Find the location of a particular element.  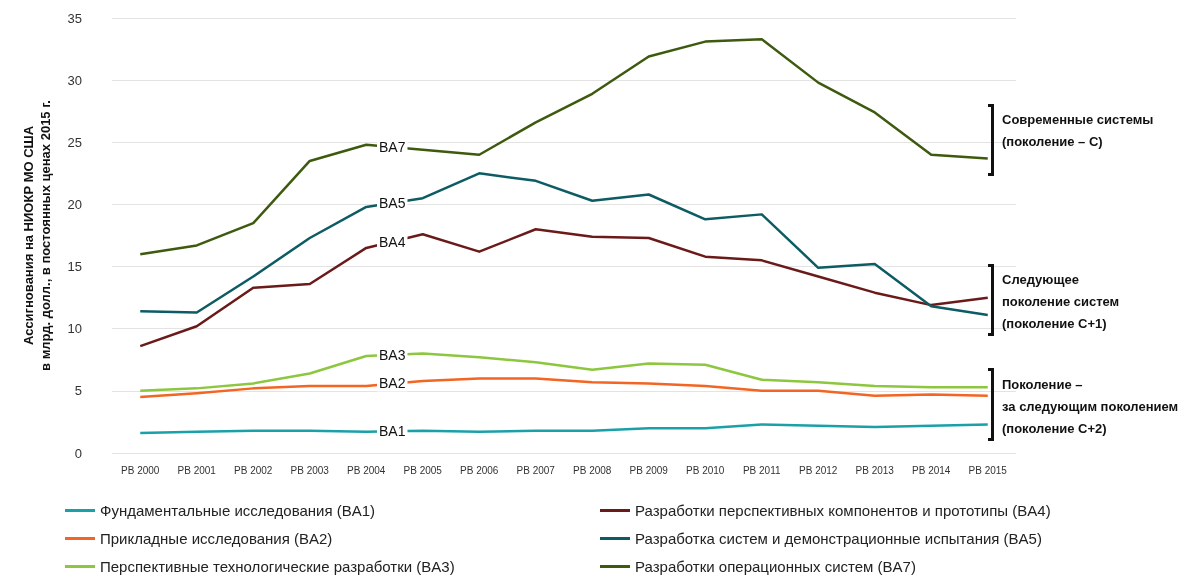

annotation: Современные системы (поколение – C) is located at coordinates (1078, 131).